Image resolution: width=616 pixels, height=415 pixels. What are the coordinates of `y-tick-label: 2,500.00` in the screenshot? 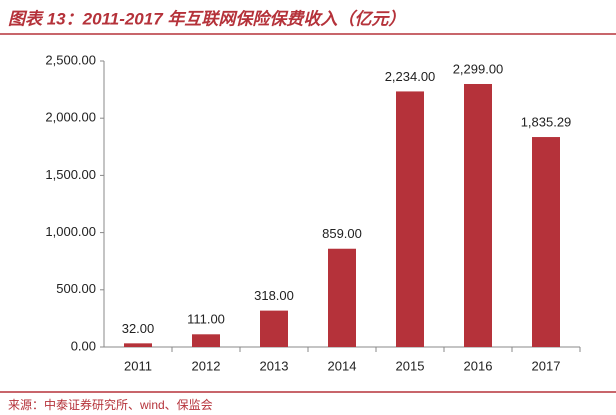 It's located at (70, 59).